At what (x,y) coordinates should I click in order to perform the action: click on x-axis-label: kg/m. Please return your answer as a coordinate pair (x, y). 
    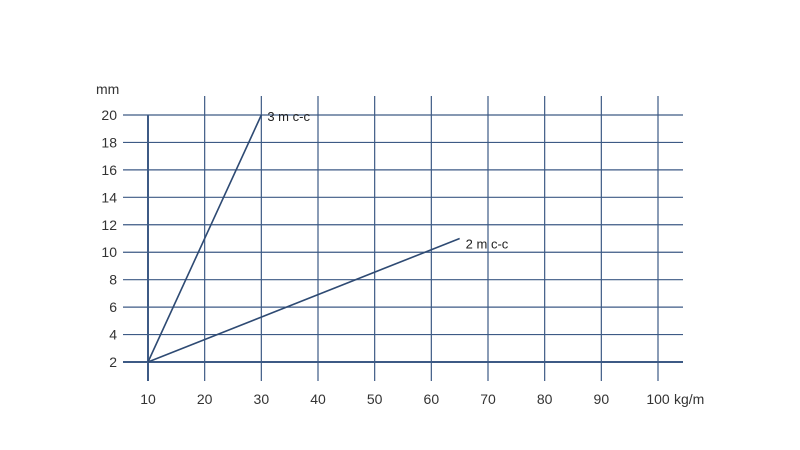
    Looking at the image, I should click on (689, 399).